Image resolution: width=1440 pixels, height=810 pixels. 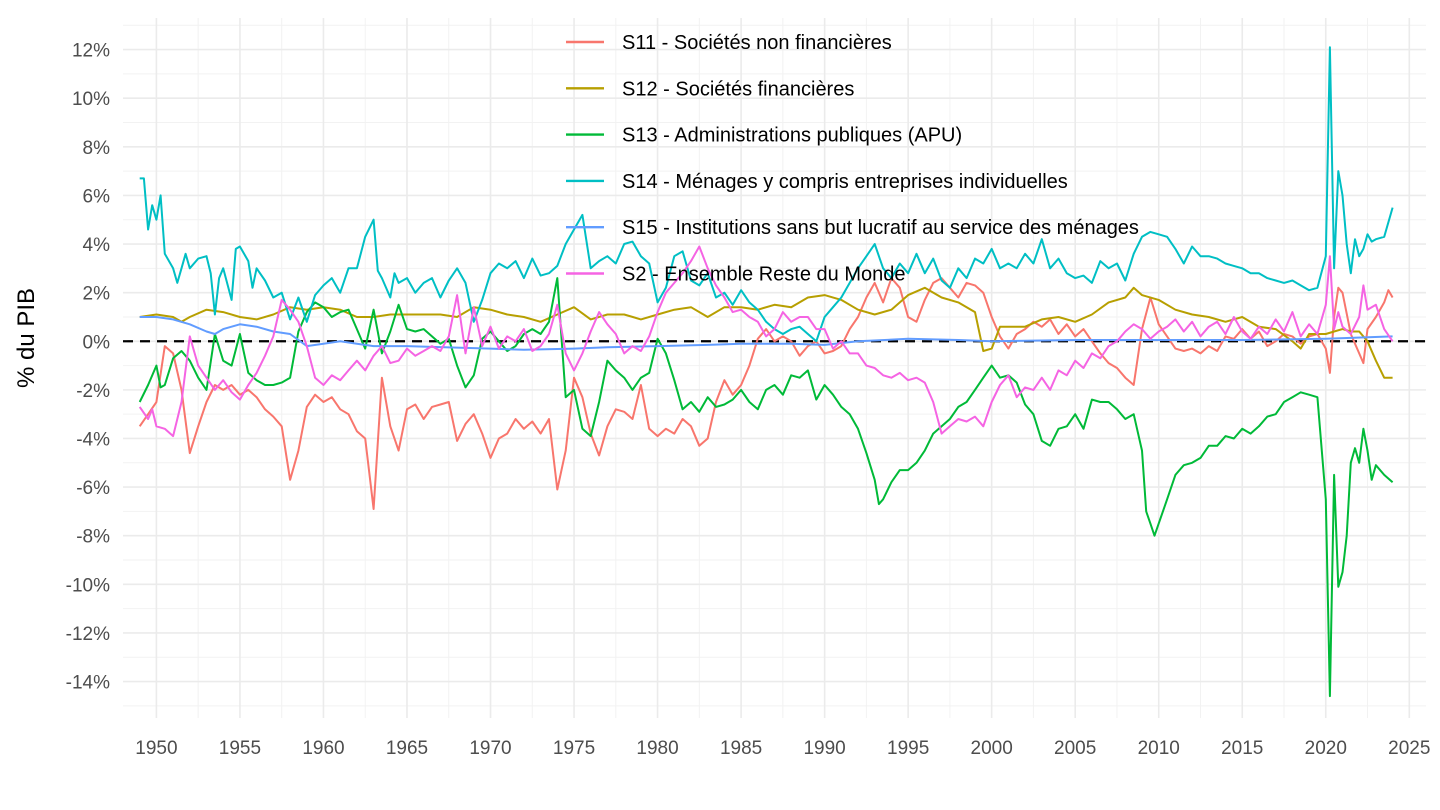 I want to click on y-tick-label: -6%, so click(x=93, y=488).